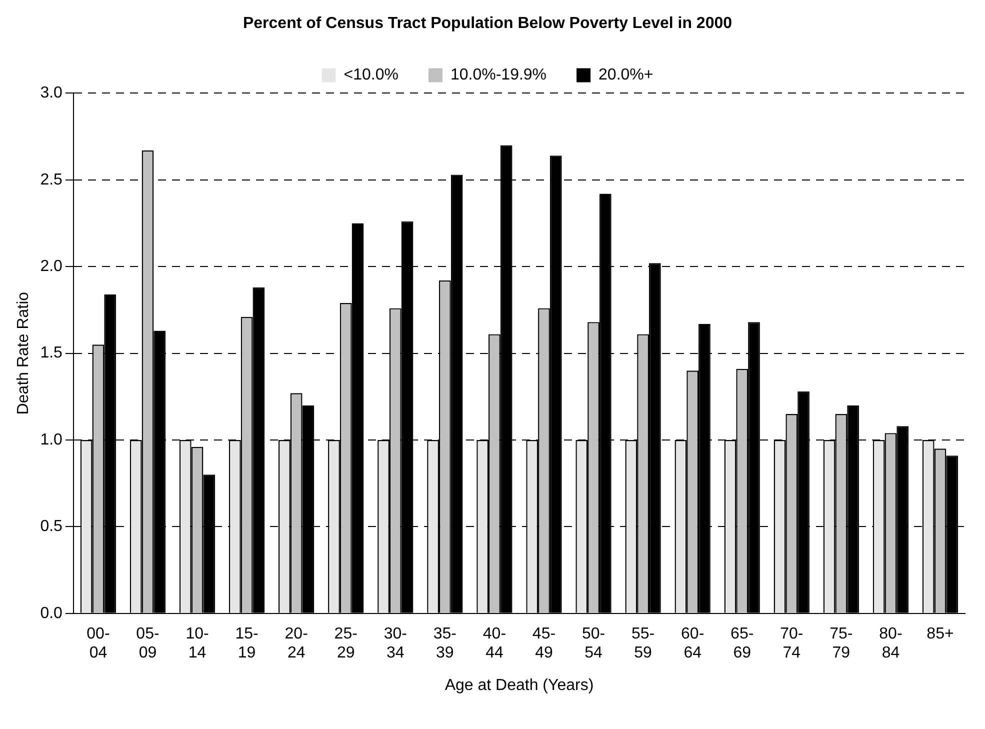 The width and height of the screenshot is (985, 729). I want to click on x-tick-label: 50-54, so click(594, 643).